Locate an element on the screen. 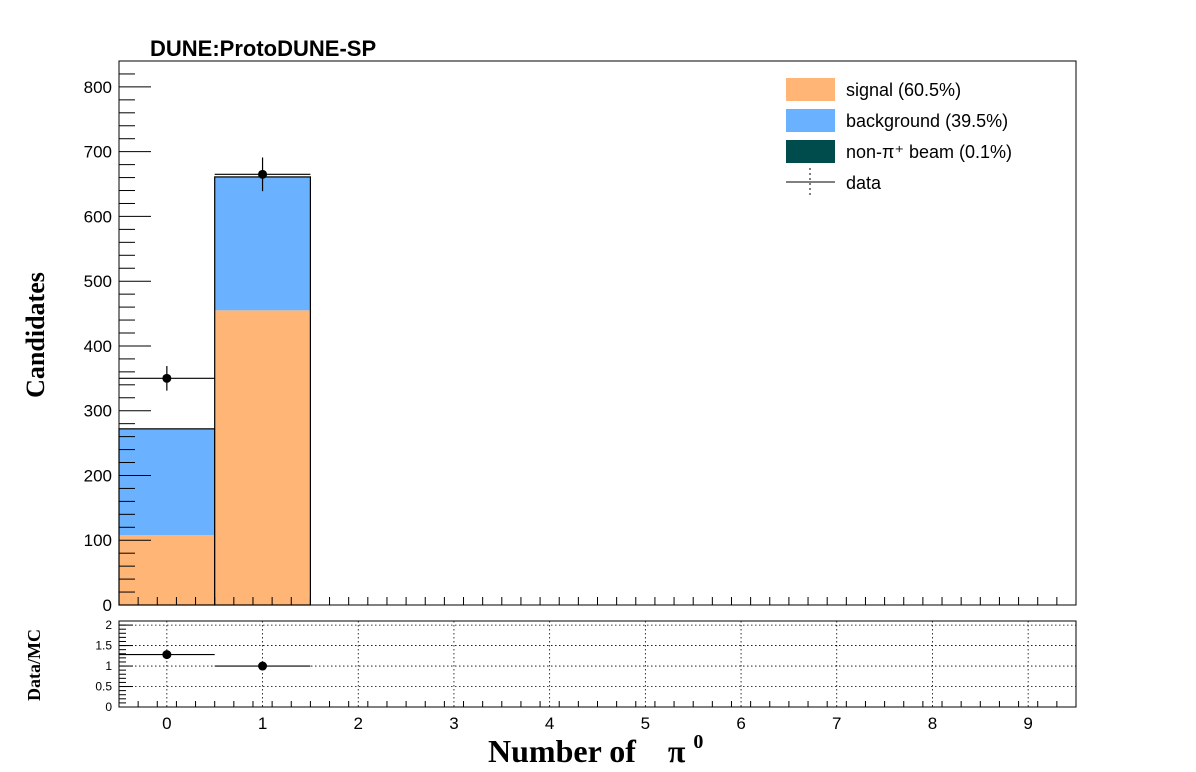  y-tick-label-600: 600 is located at coordinates (98, 216).